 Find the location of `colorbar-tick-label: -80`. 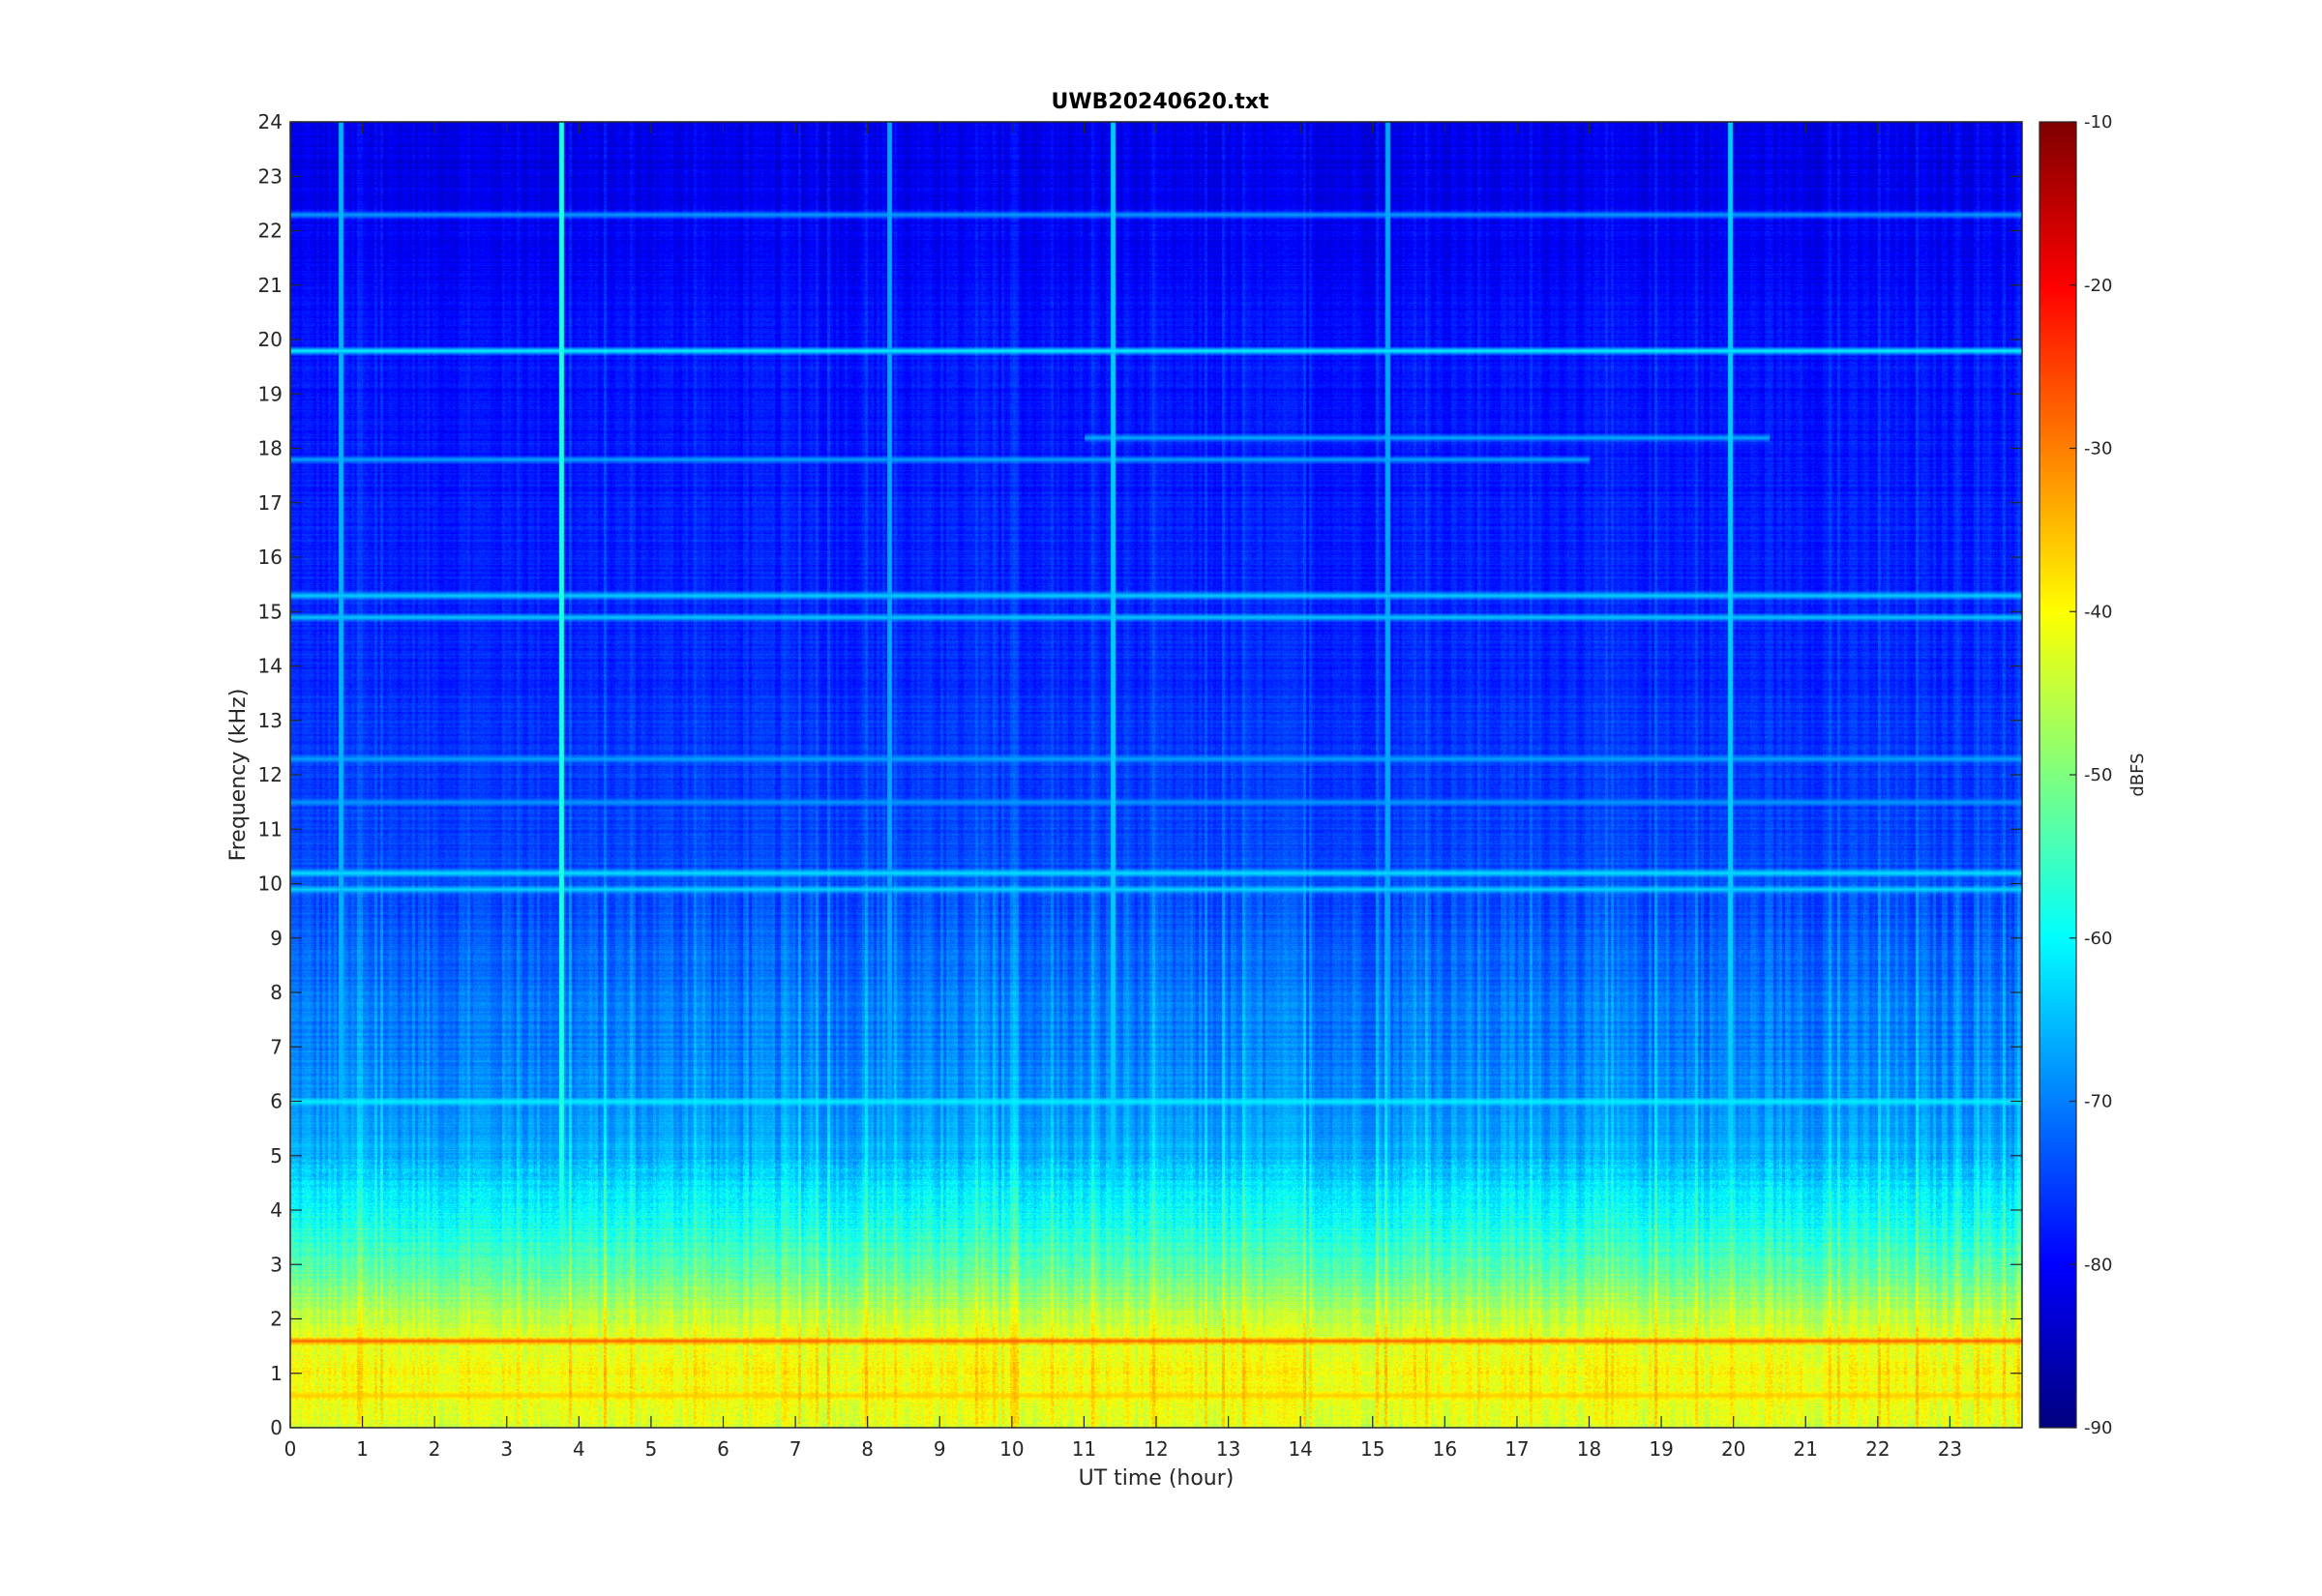

colorbar-tick-label: -80 is located at coordinates (2098, 1265).